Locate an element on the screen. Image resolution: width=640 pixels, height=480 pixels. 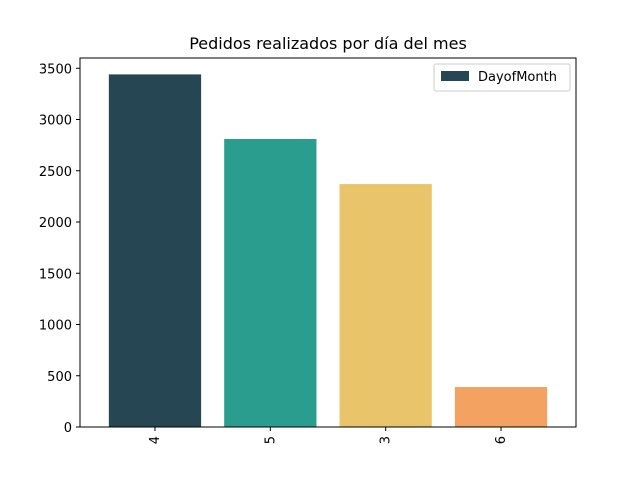
legend-frame is located at coordinates (502, 77).